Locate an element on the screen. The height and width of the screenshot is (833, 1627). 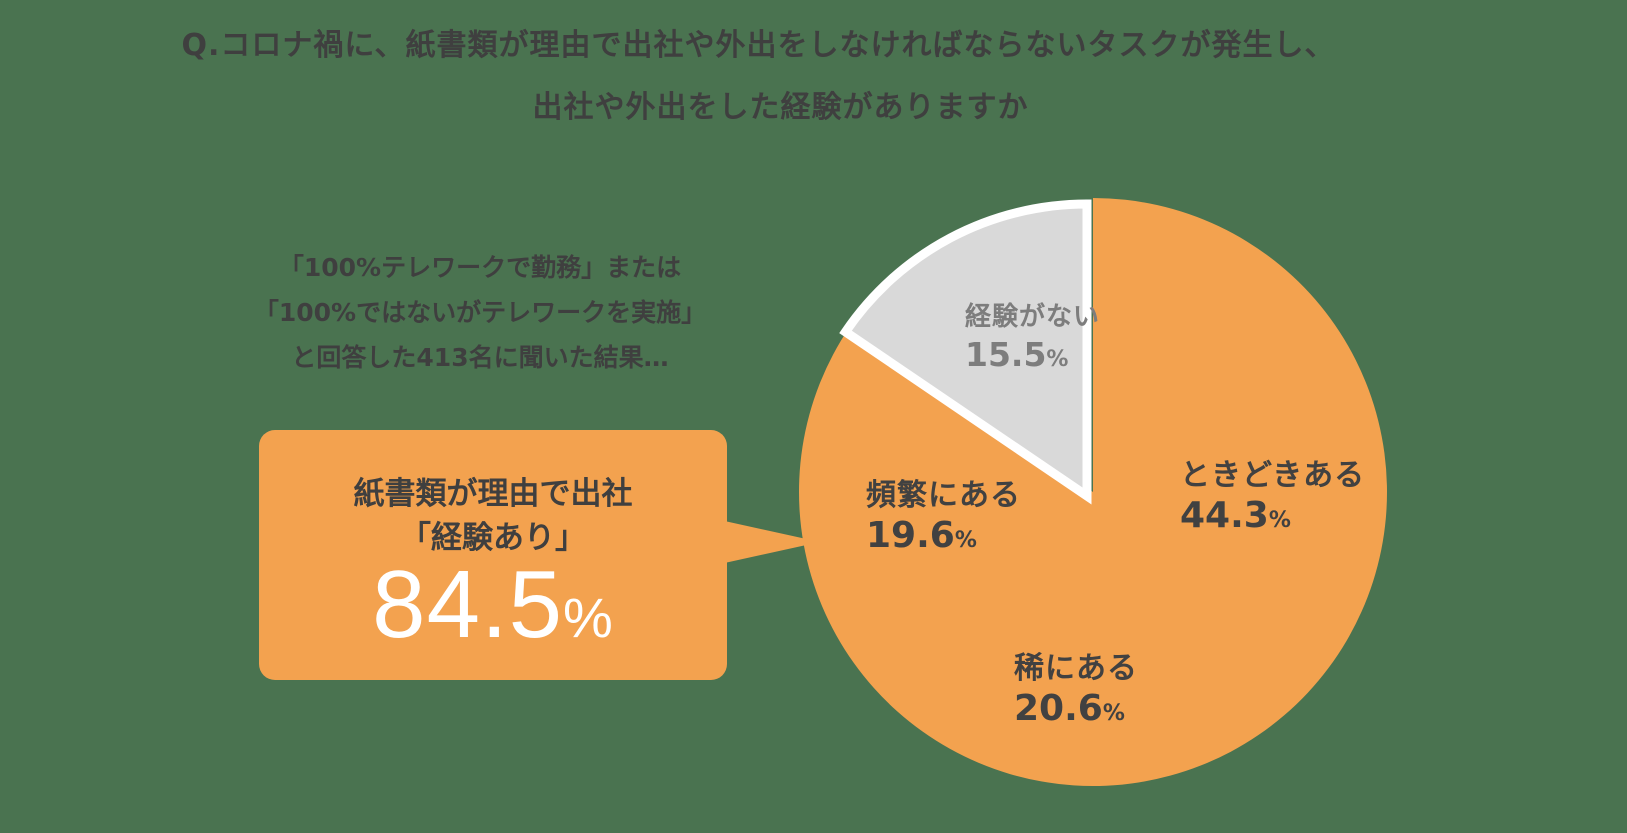
slice-value: 20.6% is located at coordinates (1069, 708).